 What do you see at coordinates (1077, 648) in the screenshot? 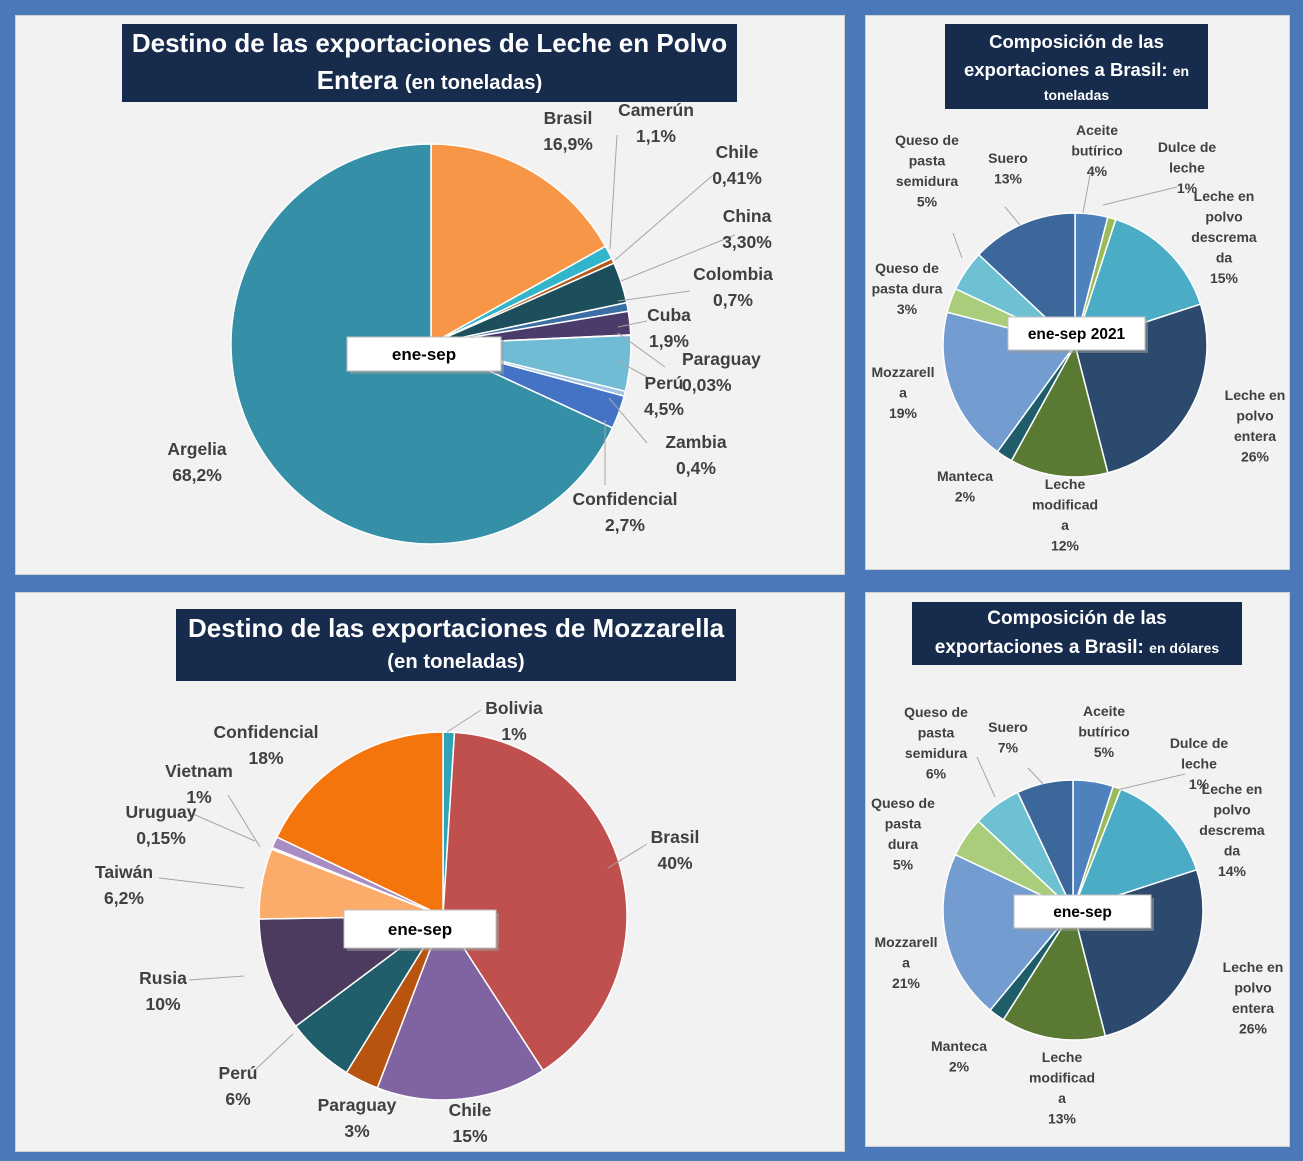
I see `title-line-2: exportaciones a Brasil: en dólares` at bounding box center [1077, 648].